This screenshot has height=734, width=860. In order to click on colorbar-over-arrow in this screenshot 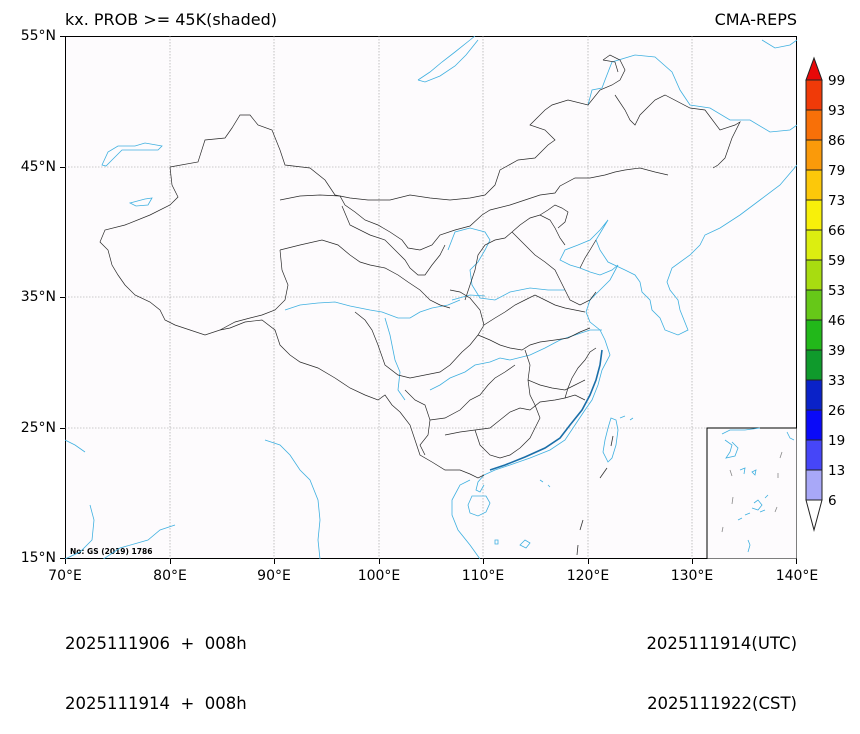, I will do `click(814, 68)`.